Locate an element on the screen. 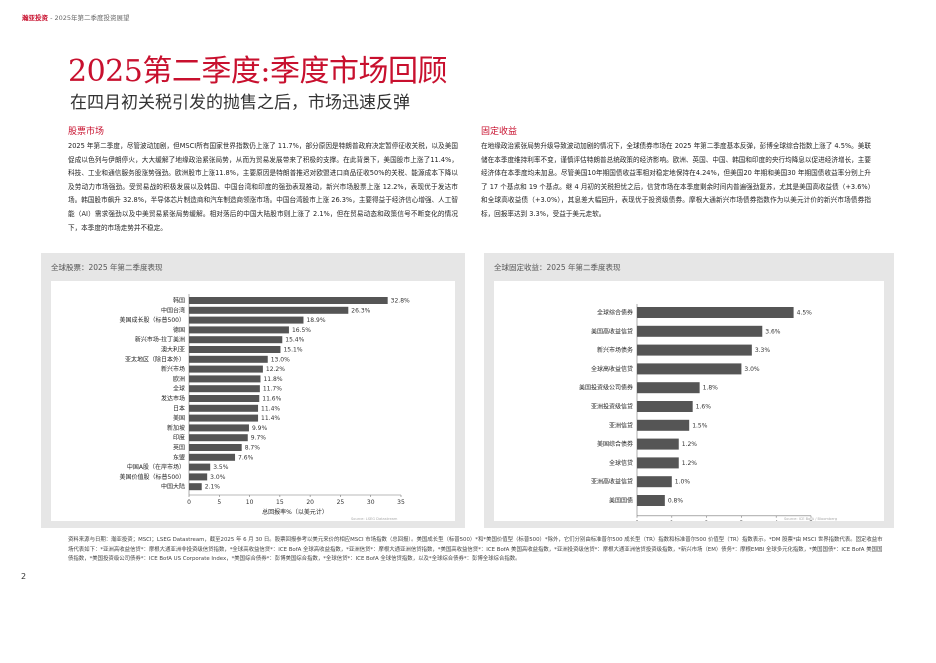 The height and width of the screenshot is (663, 936). equity-category-label: 发达市场 is located at coordinates (173, 399).